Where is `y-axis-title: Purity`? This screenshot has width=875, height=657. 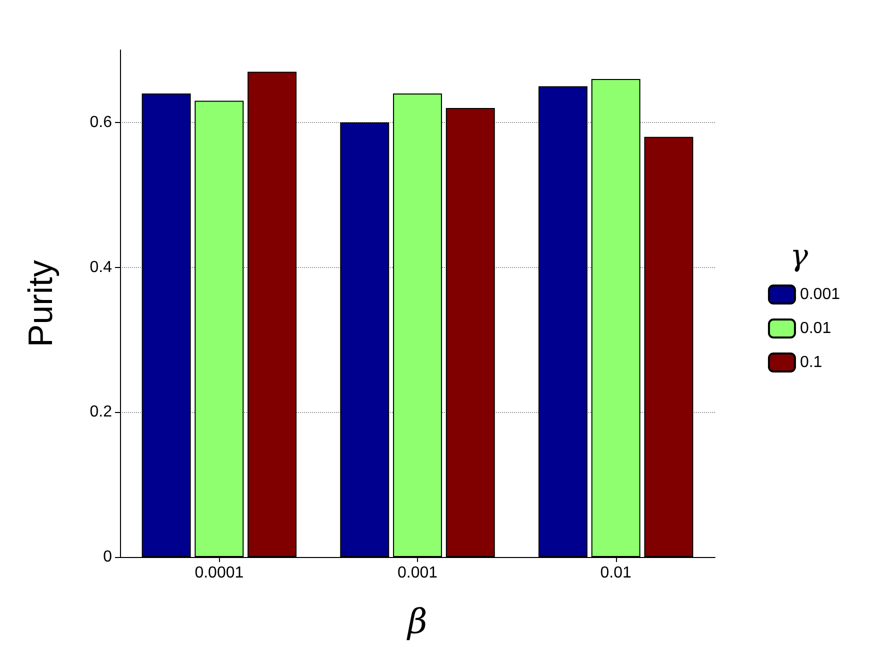
y-axis-title: Purity is located at coordinates (41, 303).